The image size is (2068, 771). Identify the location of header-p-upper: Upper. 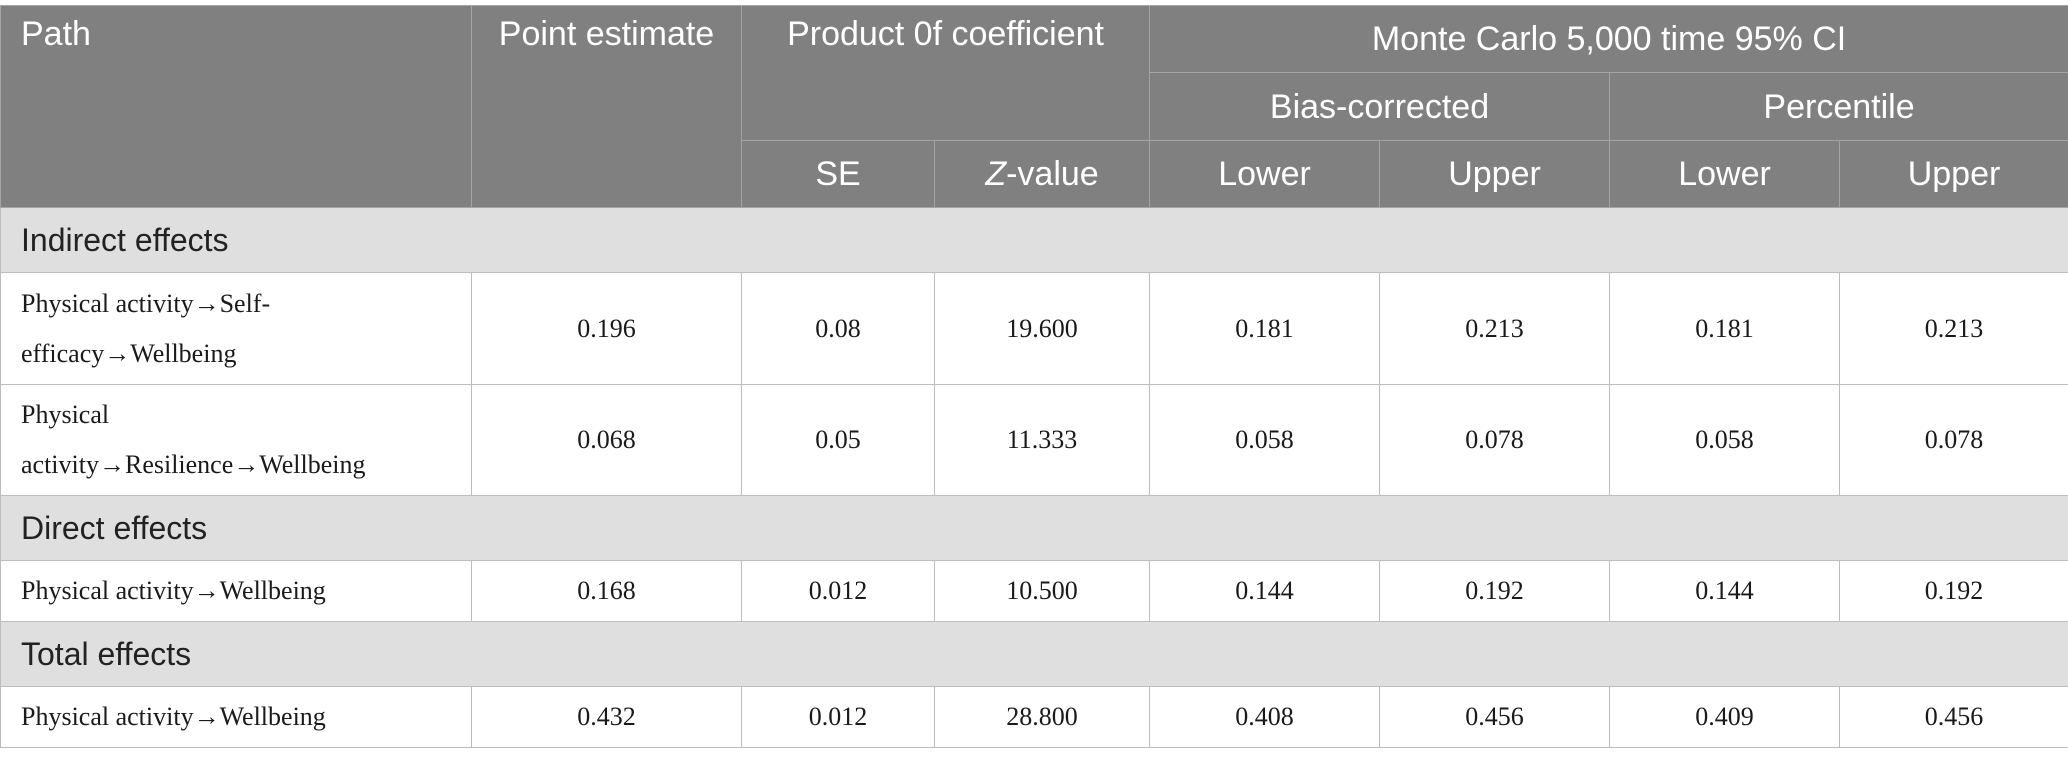
(1953, 174).